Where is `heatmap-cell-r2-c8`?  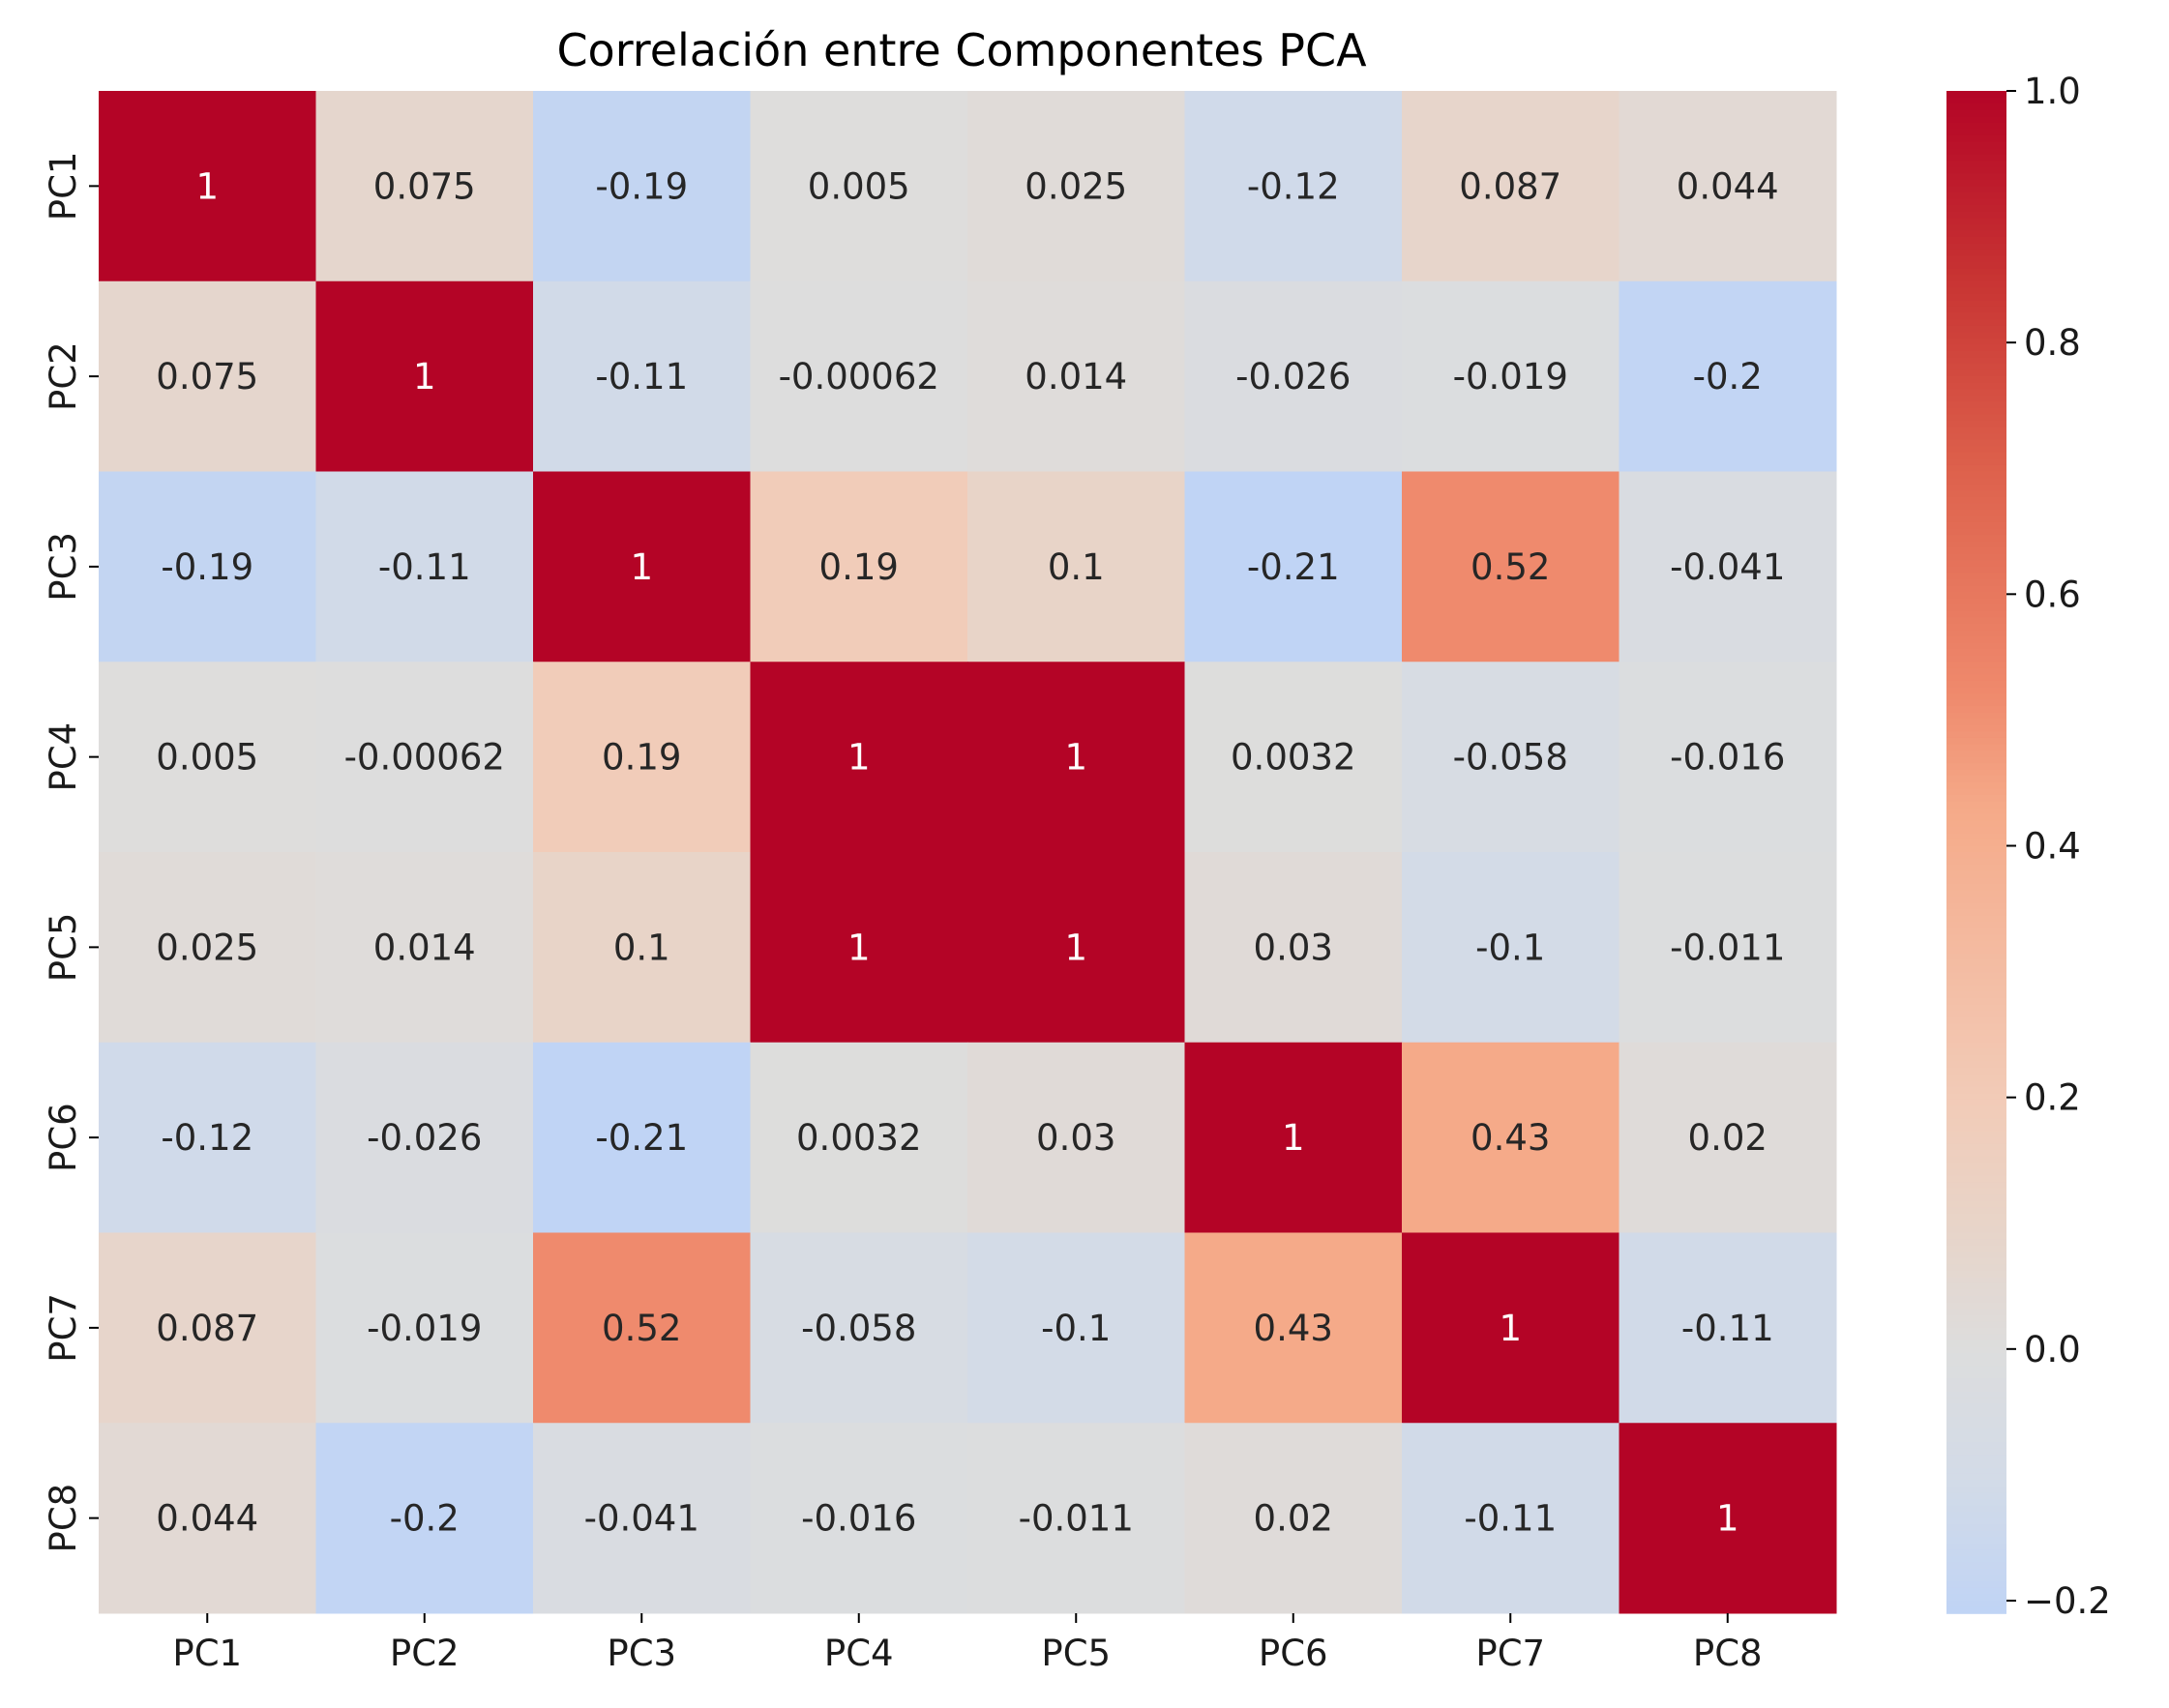 heatmap-cell-r2-c8 is located at coordinates (1728, 376).